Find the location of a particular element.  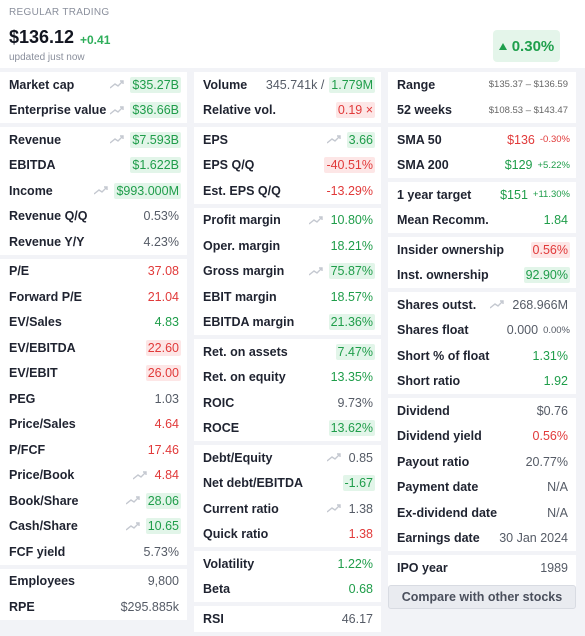

metric-row-est-eps-q-q: Est. EPS Q/Q -13.29% is located at coordinates (287, 191).